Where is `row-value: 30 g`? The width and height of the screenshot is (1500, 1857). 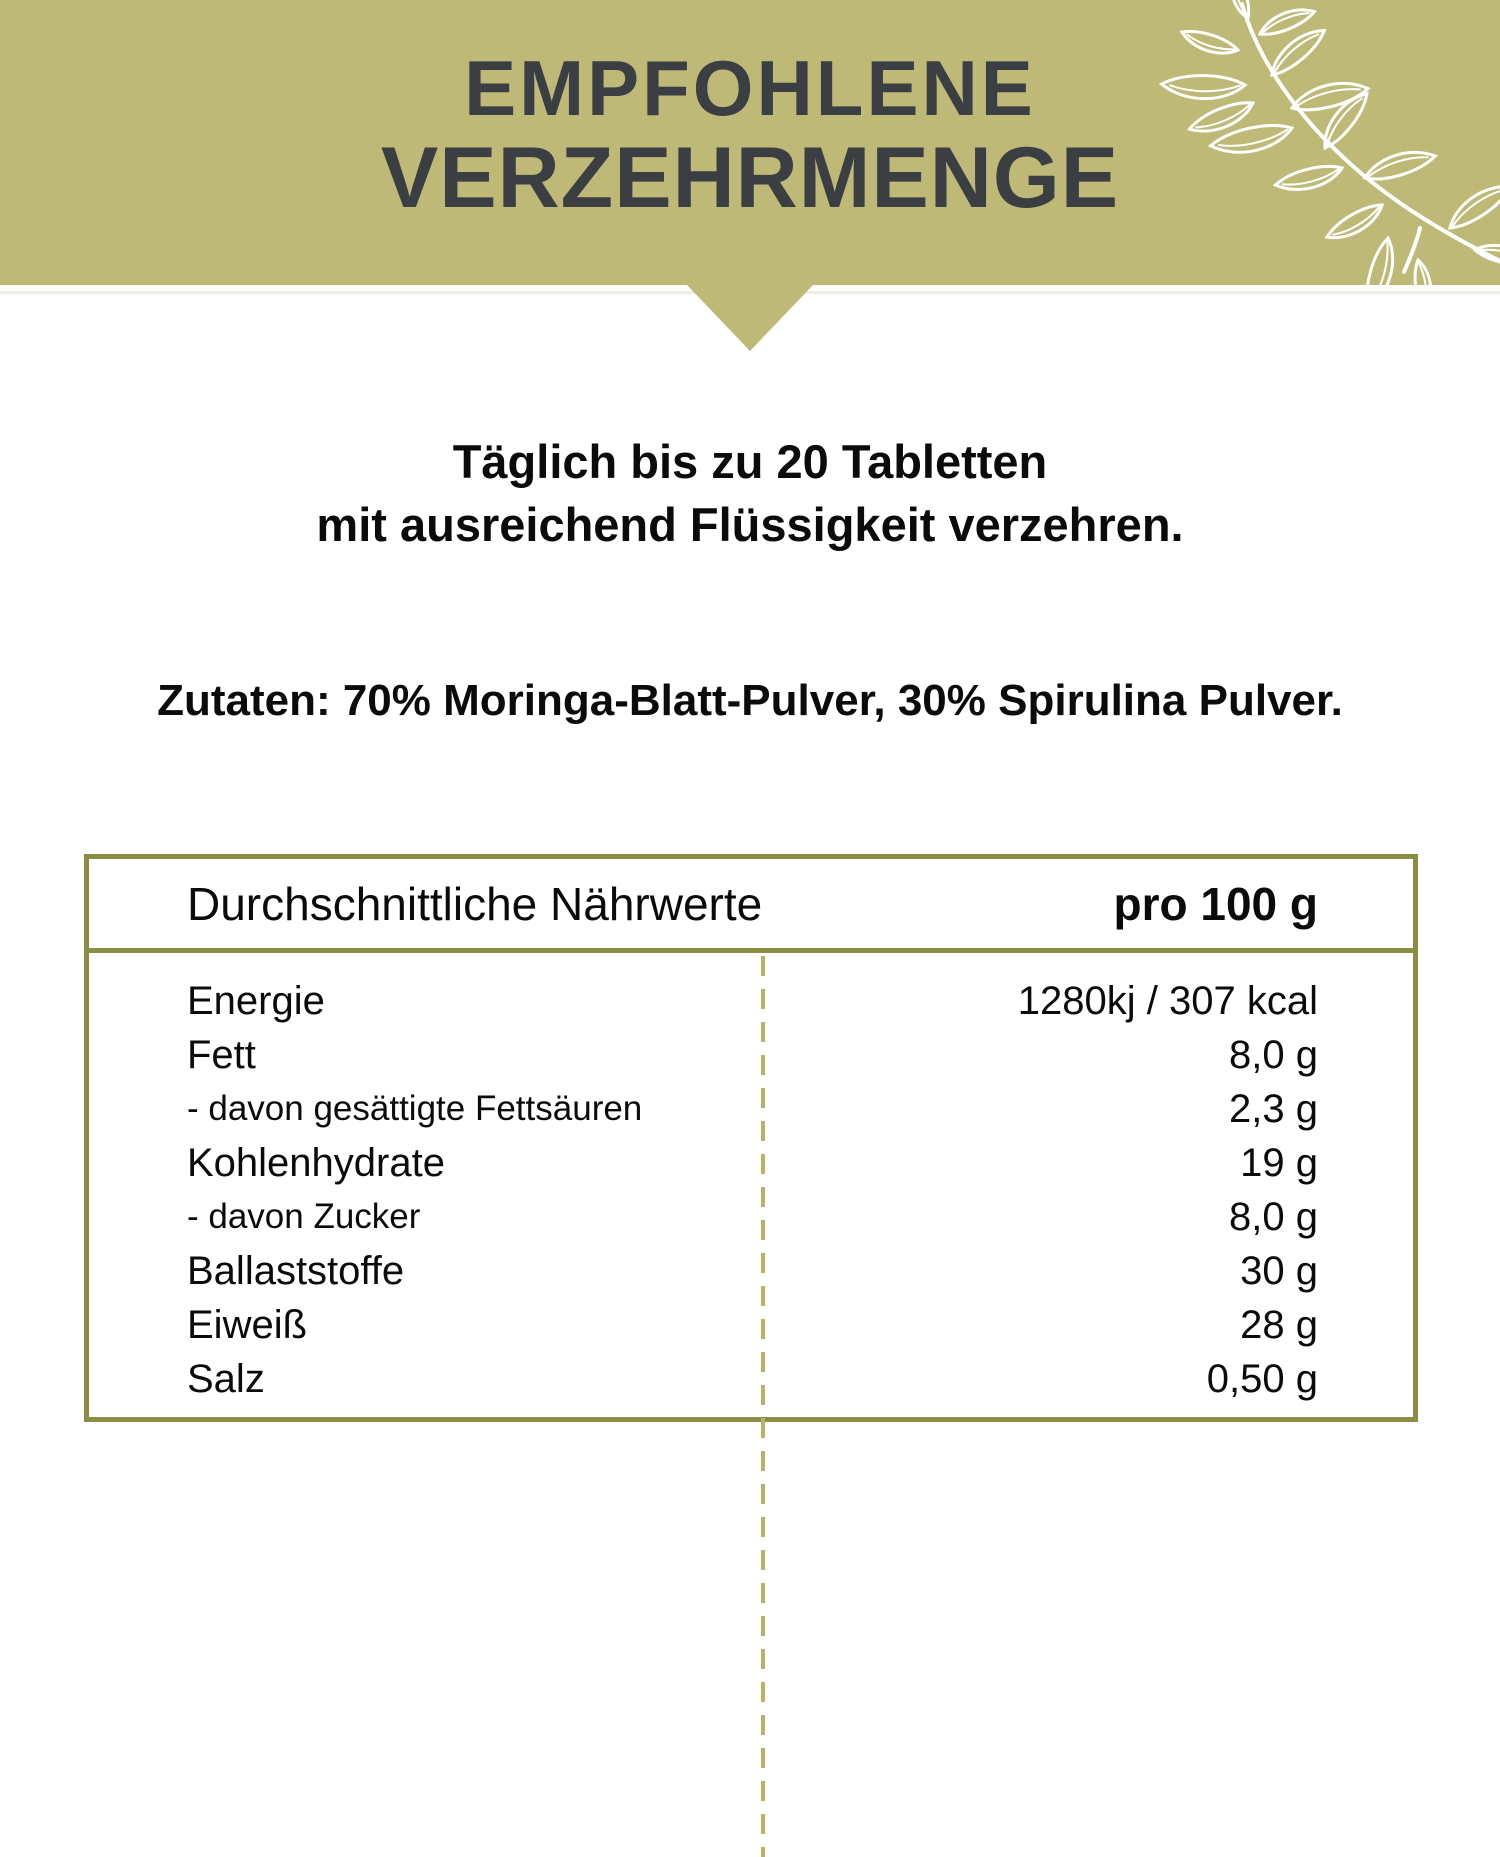
row-value: 30 g is located at coordinates (1279, 1270).